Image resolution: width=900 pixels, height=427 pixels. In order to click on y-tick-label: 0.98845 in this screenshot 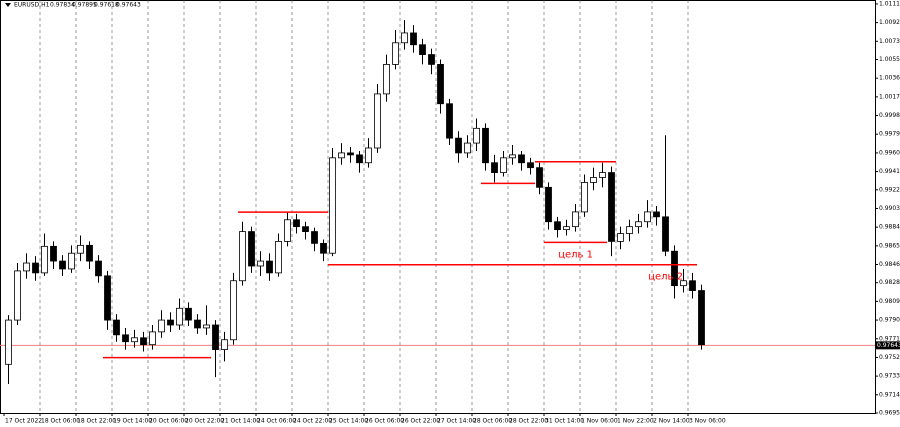, I will do `click(889, 227)`.